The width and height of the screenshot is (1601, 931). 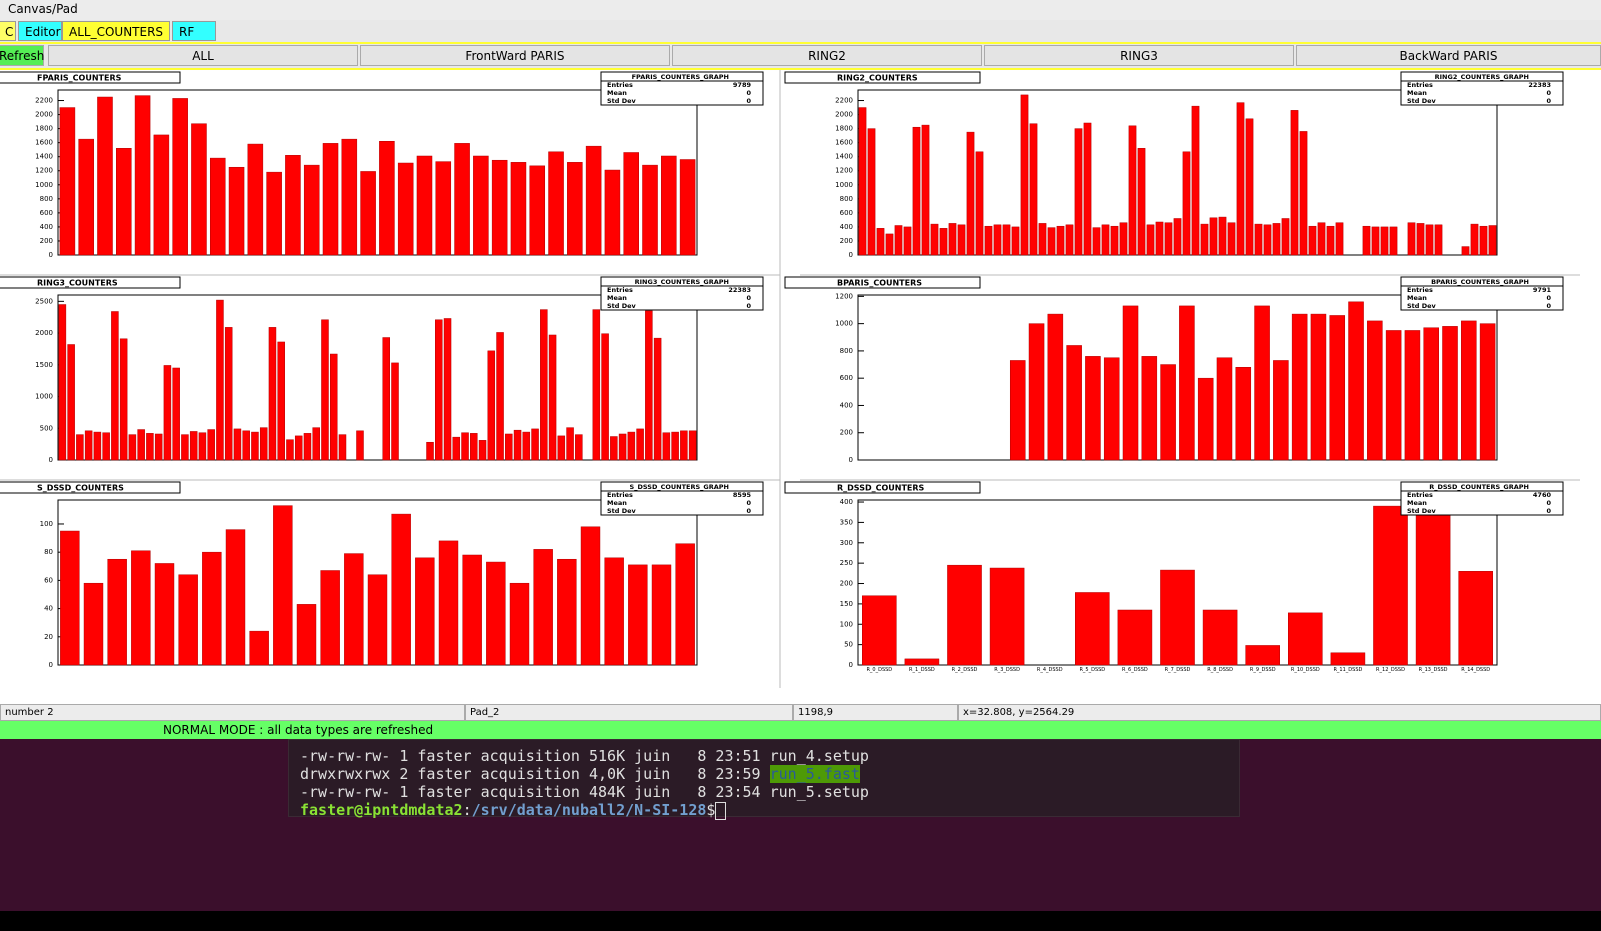 I want to click on x-tick-label: R_8_DSSD, so click(x=1220, y=670).